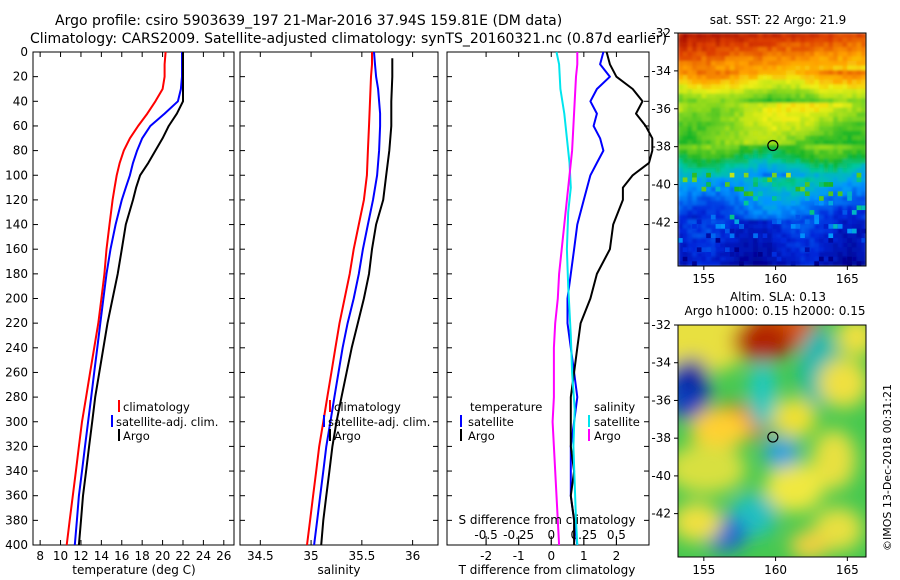 The image size is (900, 580). I want to click on x-tick-label: 20, so click(162, 556).